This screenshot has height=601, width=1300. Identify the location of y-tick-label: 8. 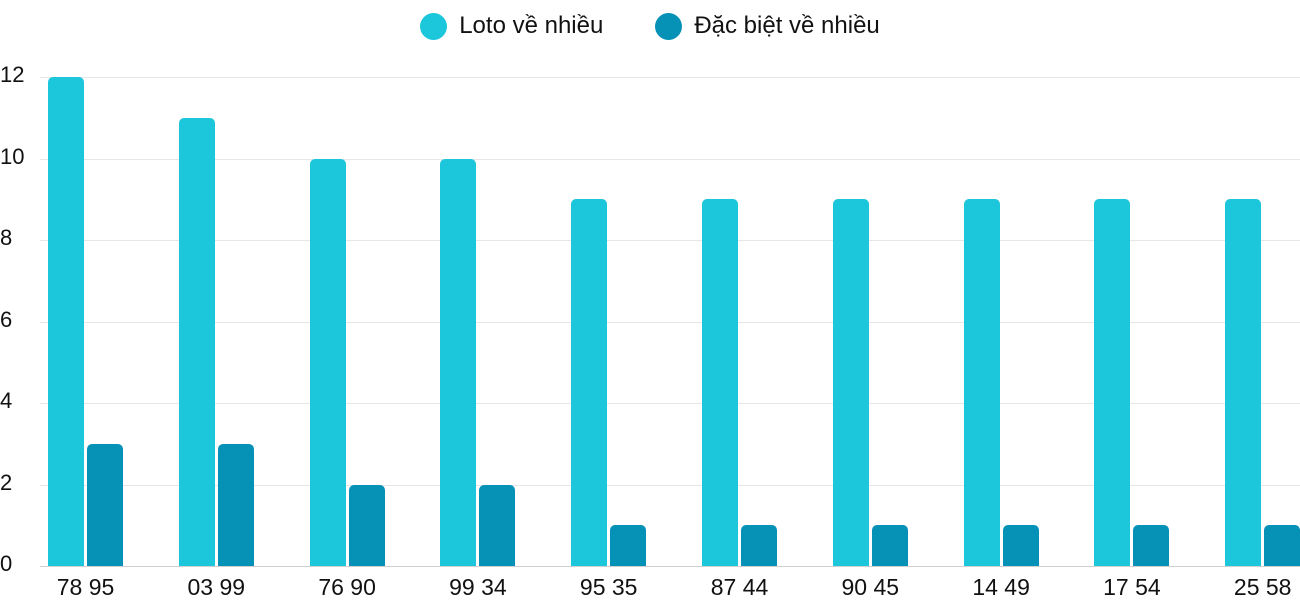
(6, 237).